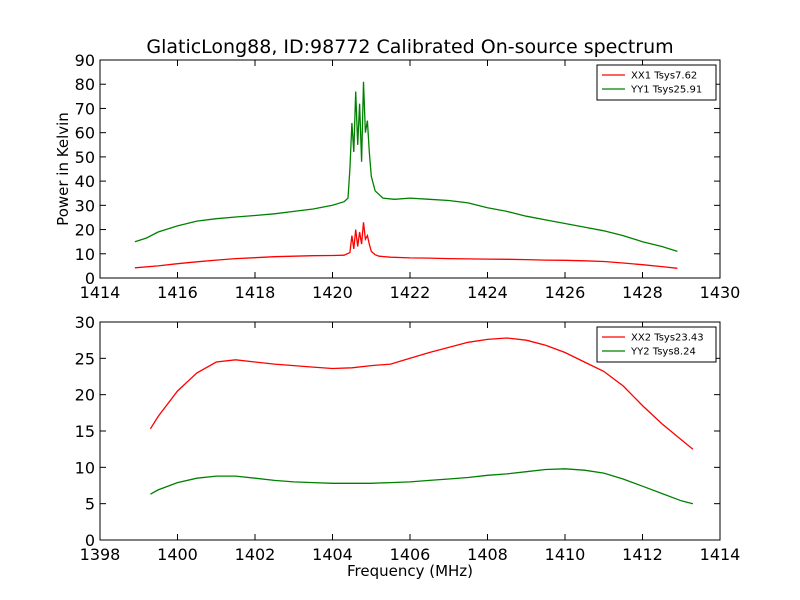 The image size is (800, 600). What do you see at coordinates (90, 504) in the screenshot?
I see `y-tick-label: 5` at bounding box center [90, 504].